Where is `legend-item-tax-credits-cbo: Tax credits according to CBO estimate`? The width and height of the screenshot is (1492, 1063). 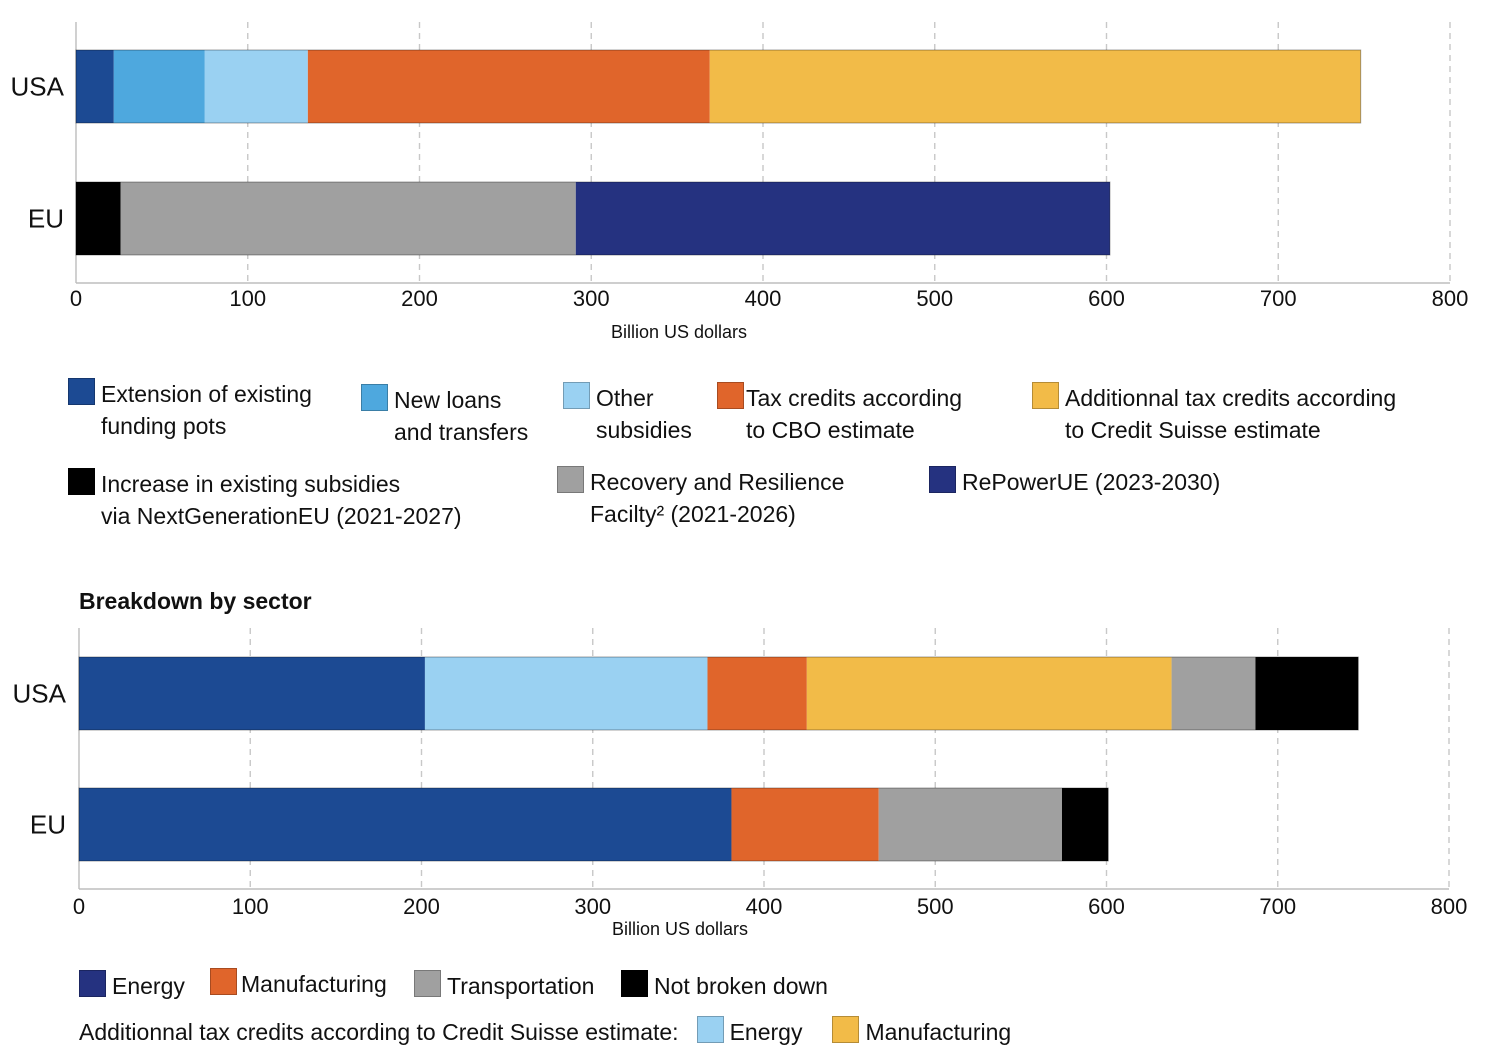 legend-item-tax-credits-cbo: Tax credits according to CBO estimate is located at coordinates (839, 414).